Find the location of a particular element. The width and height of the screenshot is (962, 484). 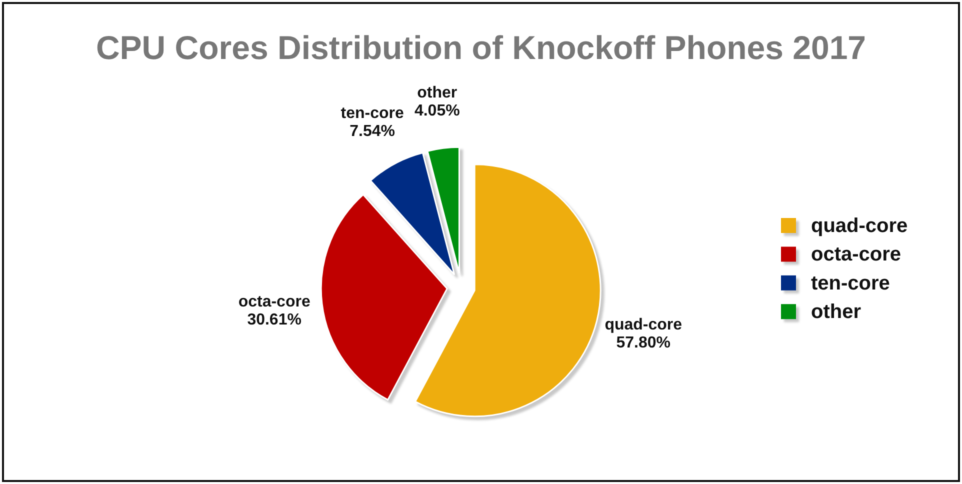

chart-title: CPU Cores Distribution of Knockoff Phones 2017 is located at coordinates (481, 47).